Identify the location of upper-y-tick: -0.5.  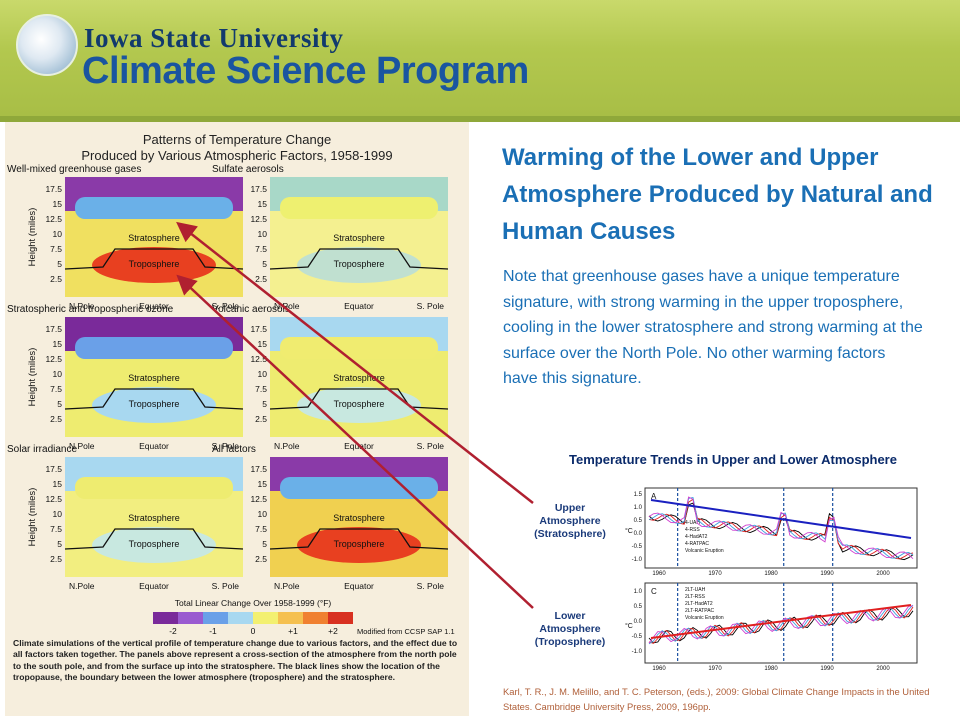
(637, 547).